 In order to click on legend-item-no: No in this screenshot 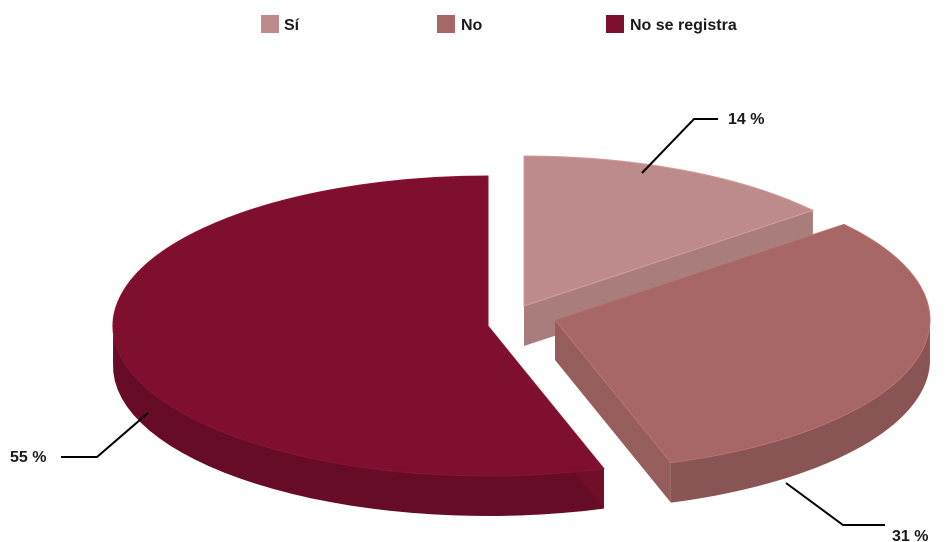, I will do `click(460, 24)`.